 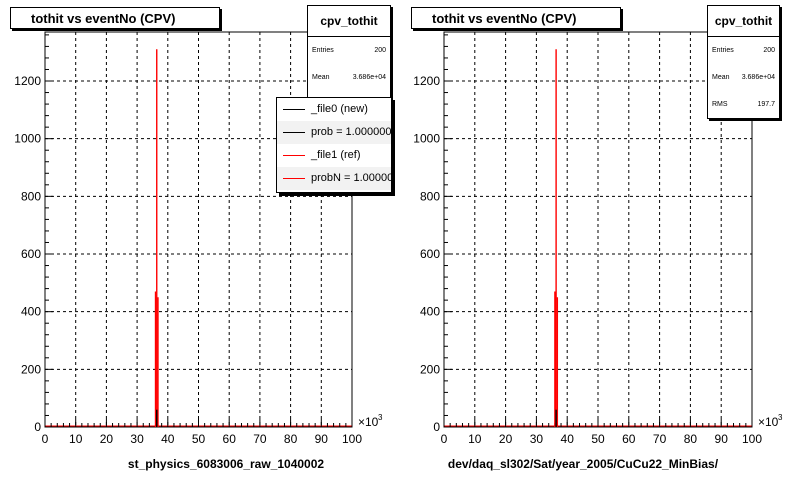 I want to click on x-axis-label: st_physics_6083006_raw_1040002, so click(x=226, y=464).